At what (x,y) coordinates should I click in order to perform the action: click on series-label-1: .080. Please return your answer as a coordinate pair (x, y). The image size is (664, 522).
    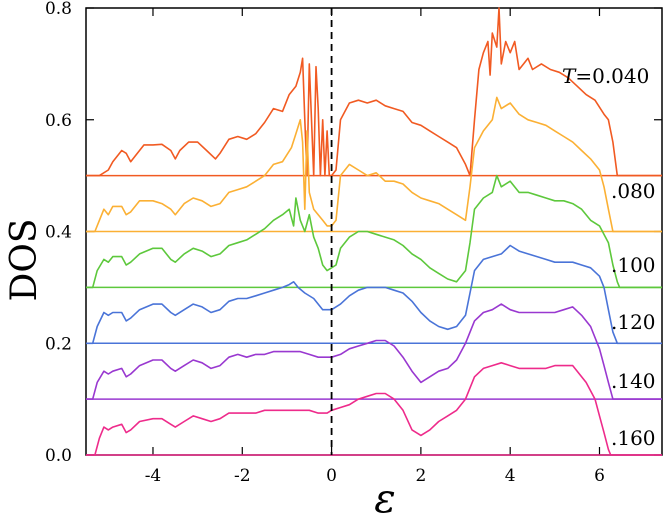
    Looking at the image, I should click on (633, 191).